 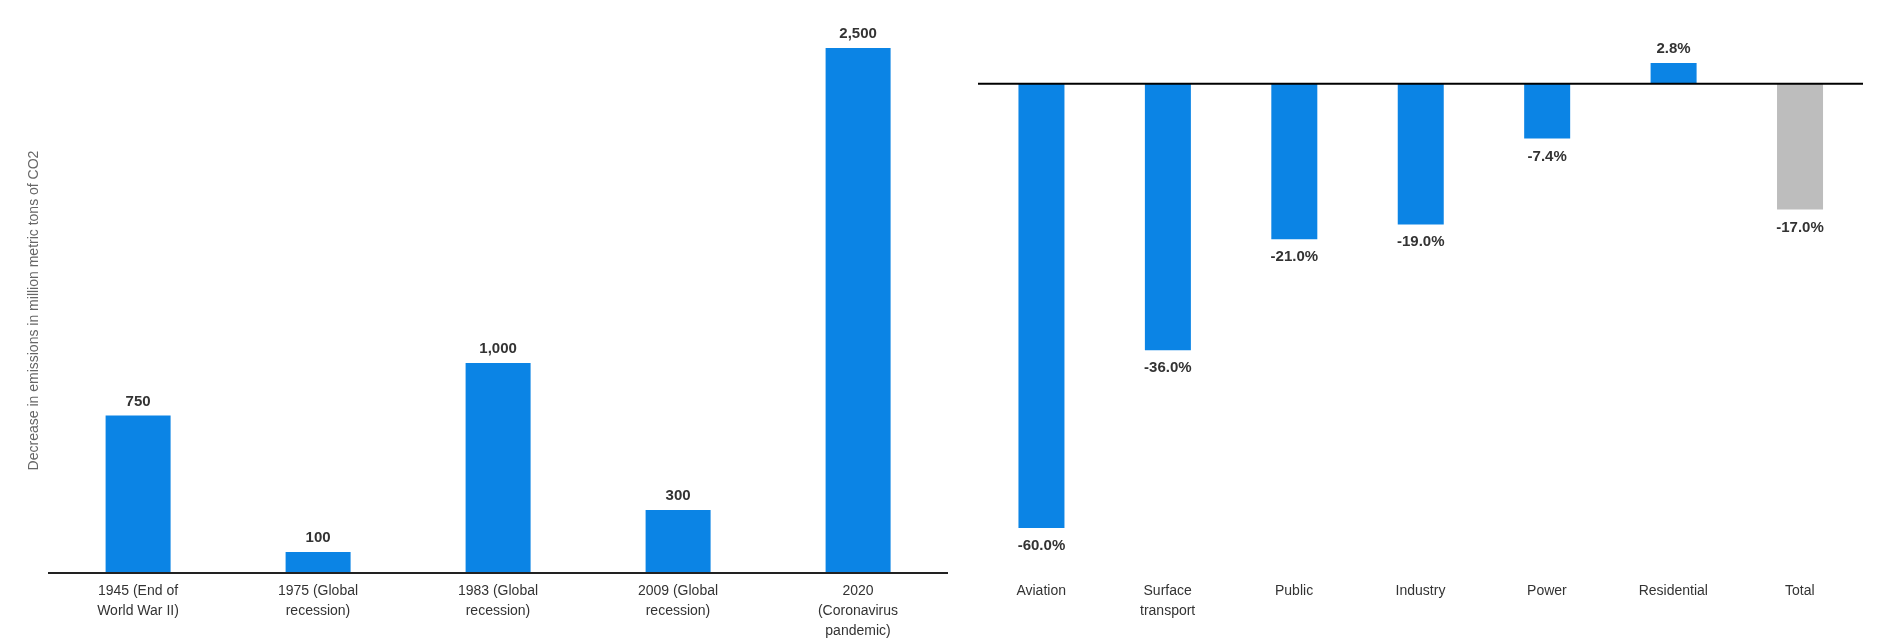 What do you see at coordinates (1420, 590) in the screenshot?
I see `x-tick-label: Industry` at bounding box center [1420, 590].